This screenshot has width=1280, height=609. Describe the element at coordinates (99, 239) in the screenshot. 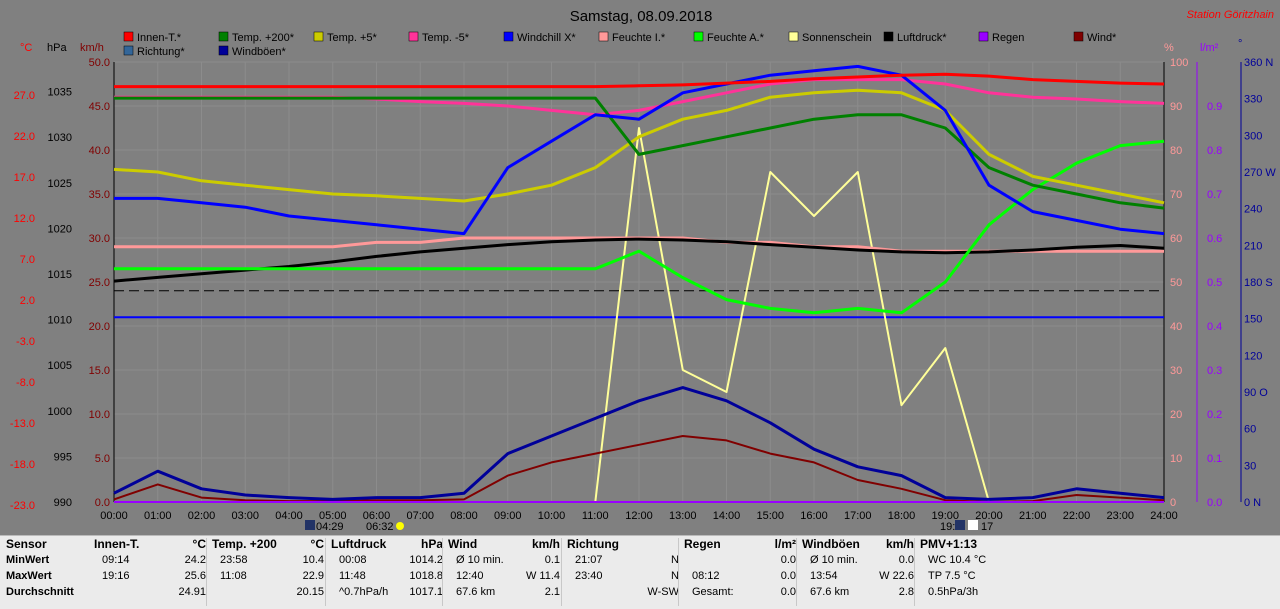

I see `kmh-tick: 30.0` at that location.